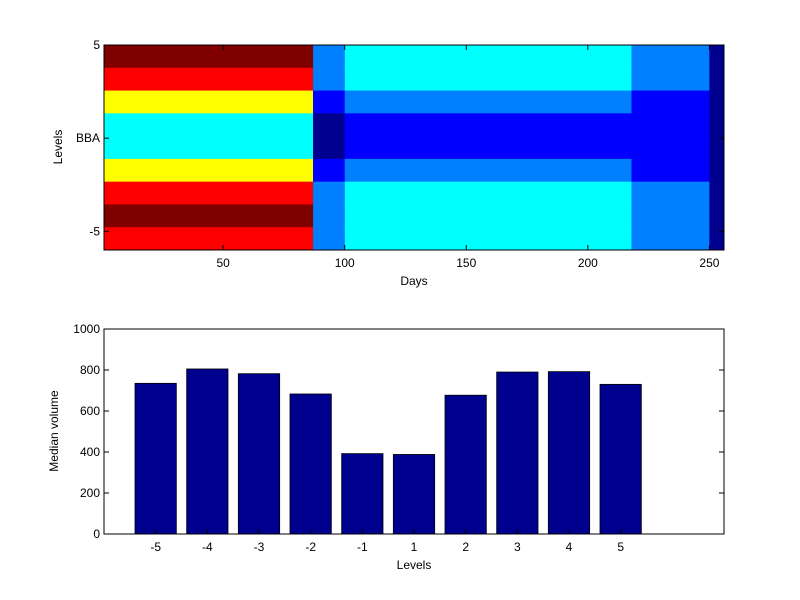 Image resolution: width=800 pixels, height=600 pixels. What do you see at coordinates (96, 534) in the screenshot?
I see `y-tick-label: 0` at bounding box center [96, 534].